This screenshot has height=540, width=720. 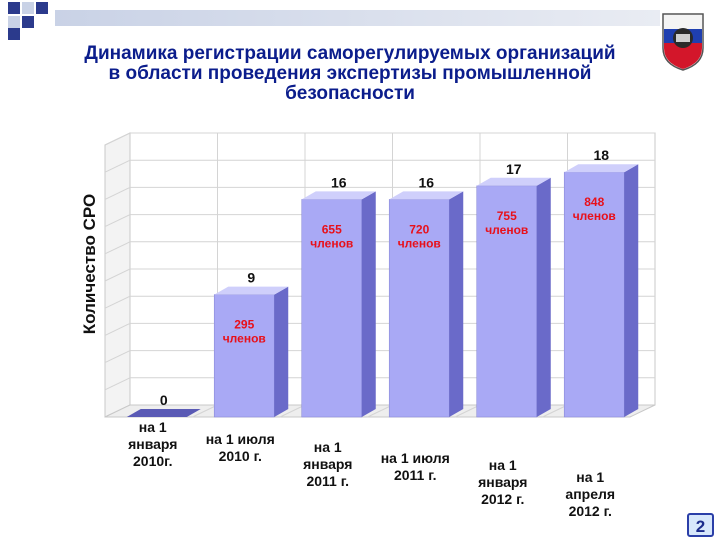 What do you see at coordinates (163, 413) in the screenshot?
I see `bar-flat` at bounding box center [163, 413].